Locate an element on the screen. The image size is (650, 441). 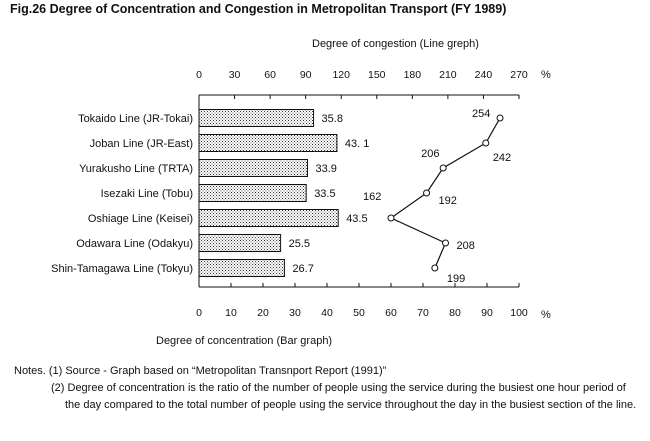
congestion-tick-label: 150 is located at coordinates (377, 75).